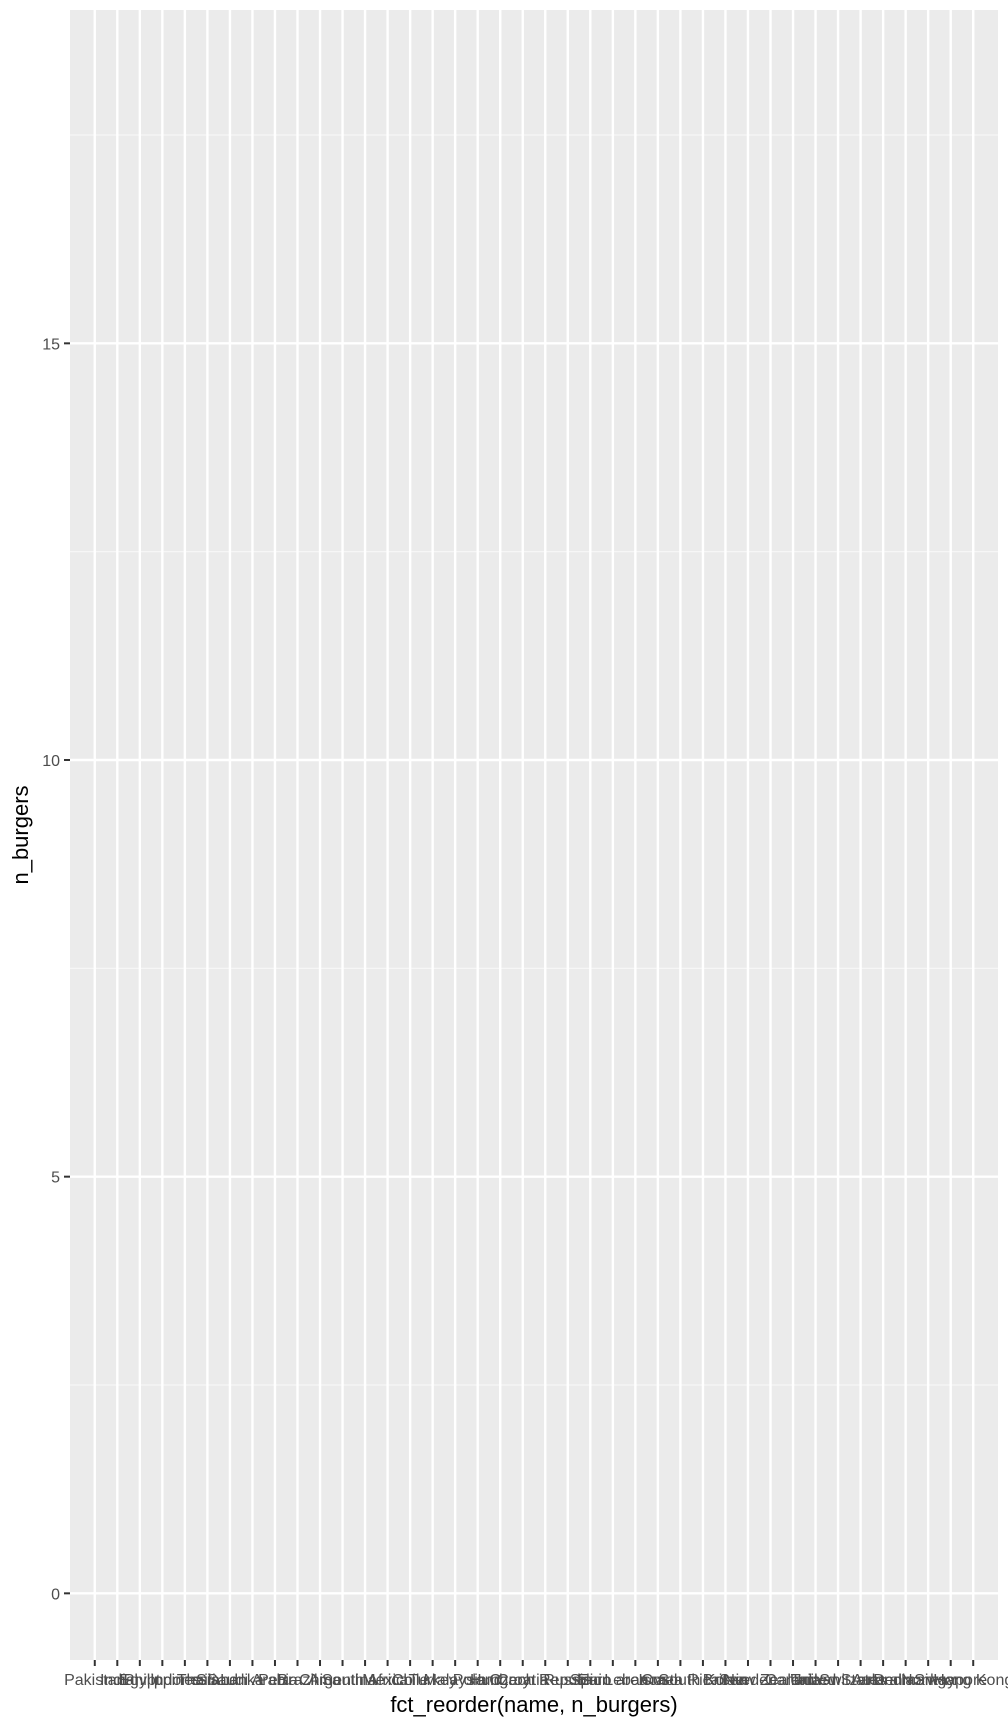 The height and width of the screenshot is (1728, 1008). I want to click on x-tick-label: Israel, so click(657, 1680).